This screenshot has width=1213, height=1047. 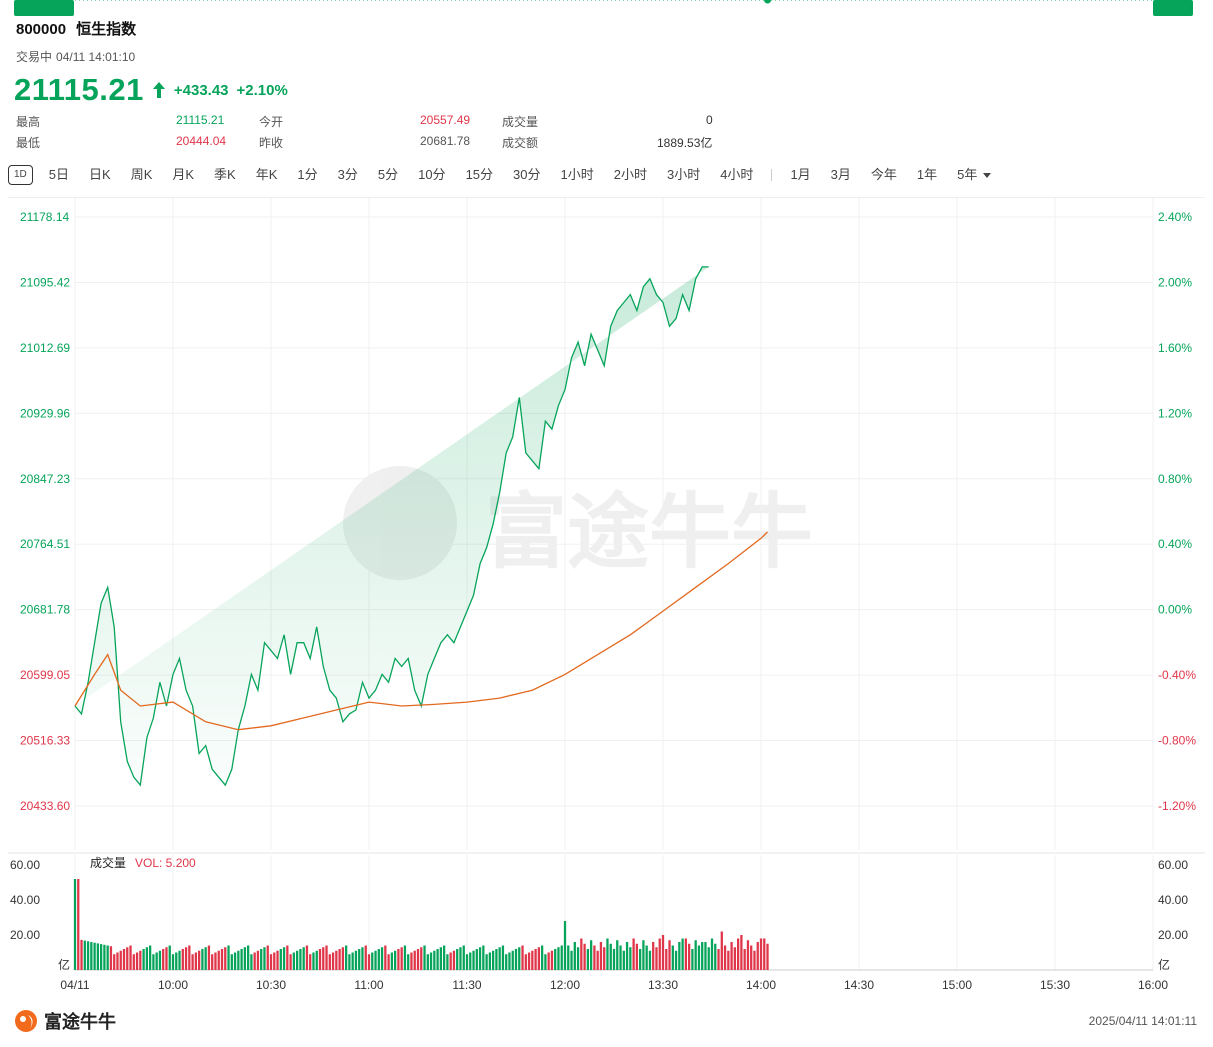 I want to click on footer-brand: 富途牛牛, so click(x=65, y=1021).